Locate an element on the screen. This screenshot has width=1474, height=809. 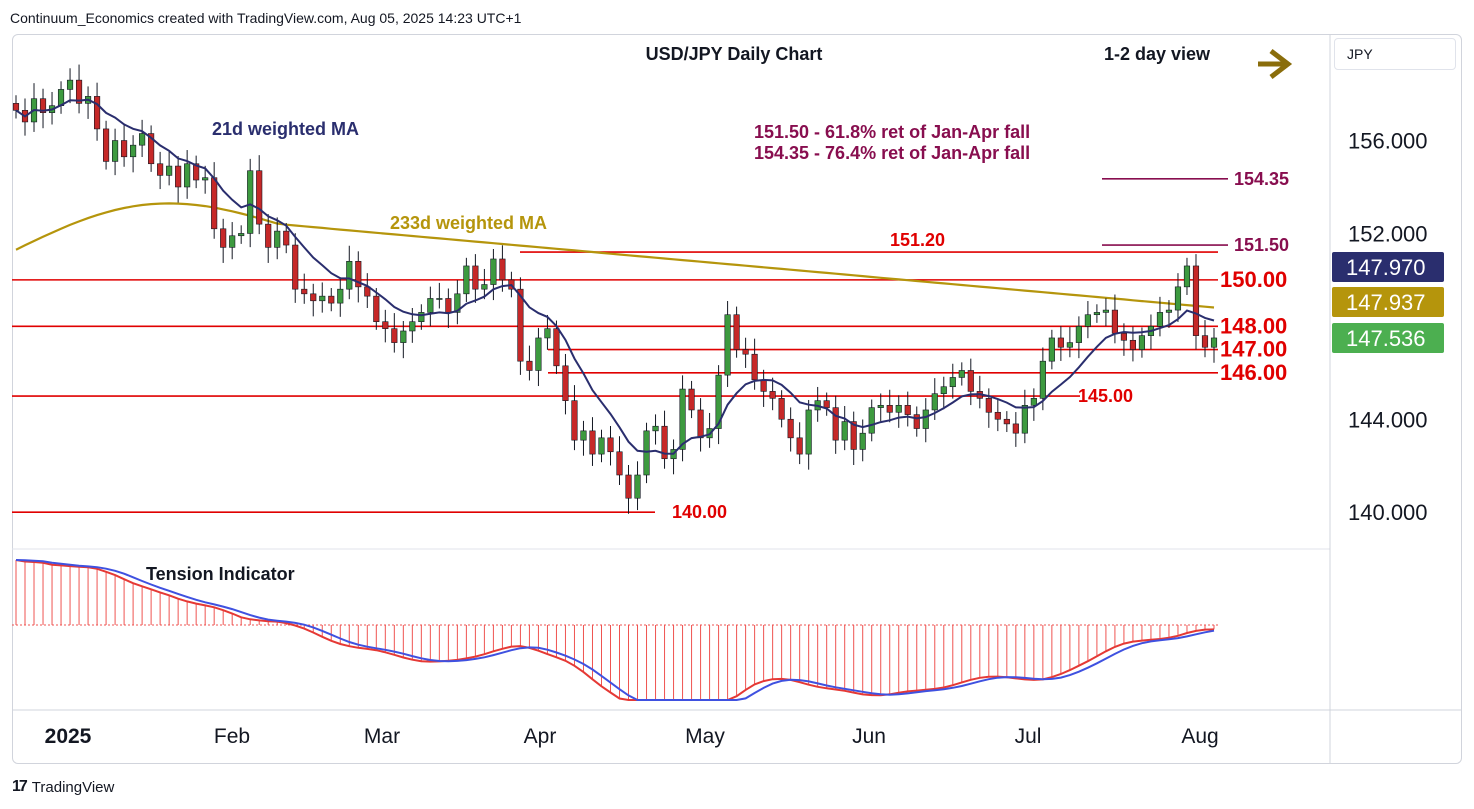
currency-selector: JPY is located at coordinates (1395, 54).